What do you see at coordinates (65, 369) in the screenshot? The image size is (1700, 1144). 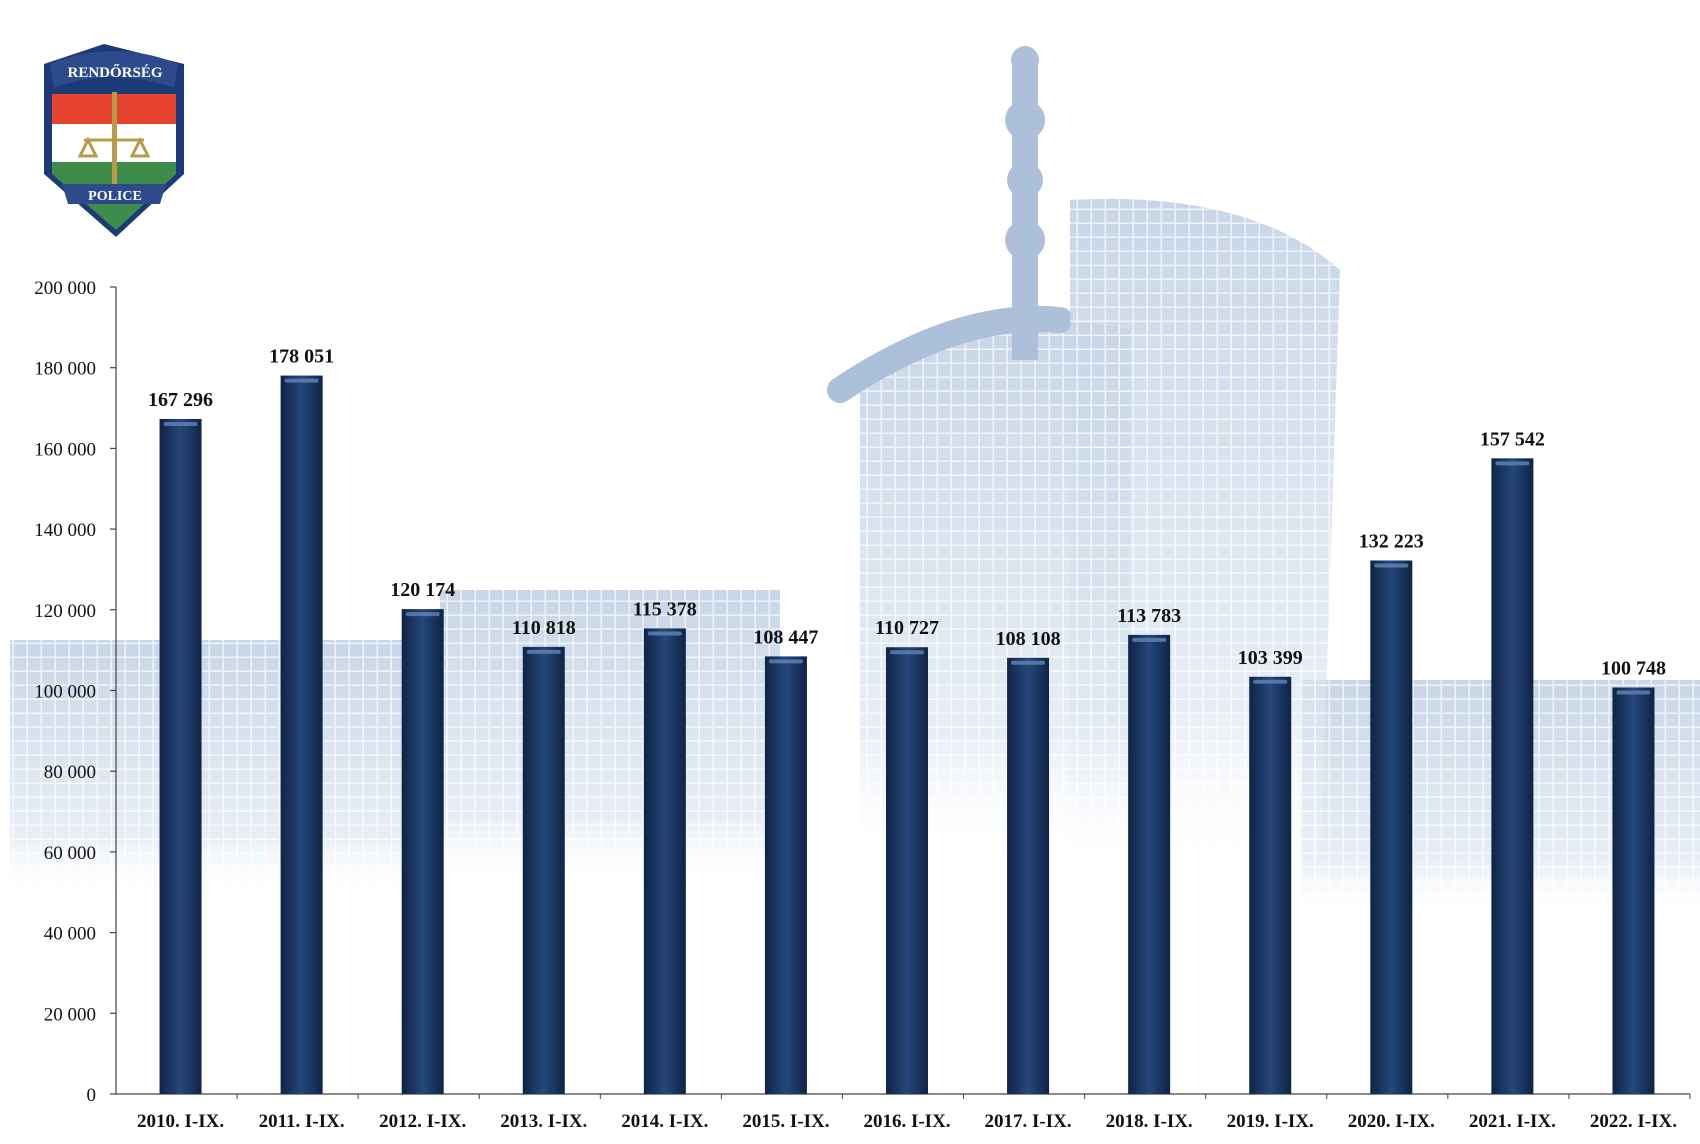 I see `y-tick-label: 180 000` at bounding box center [65, 369].